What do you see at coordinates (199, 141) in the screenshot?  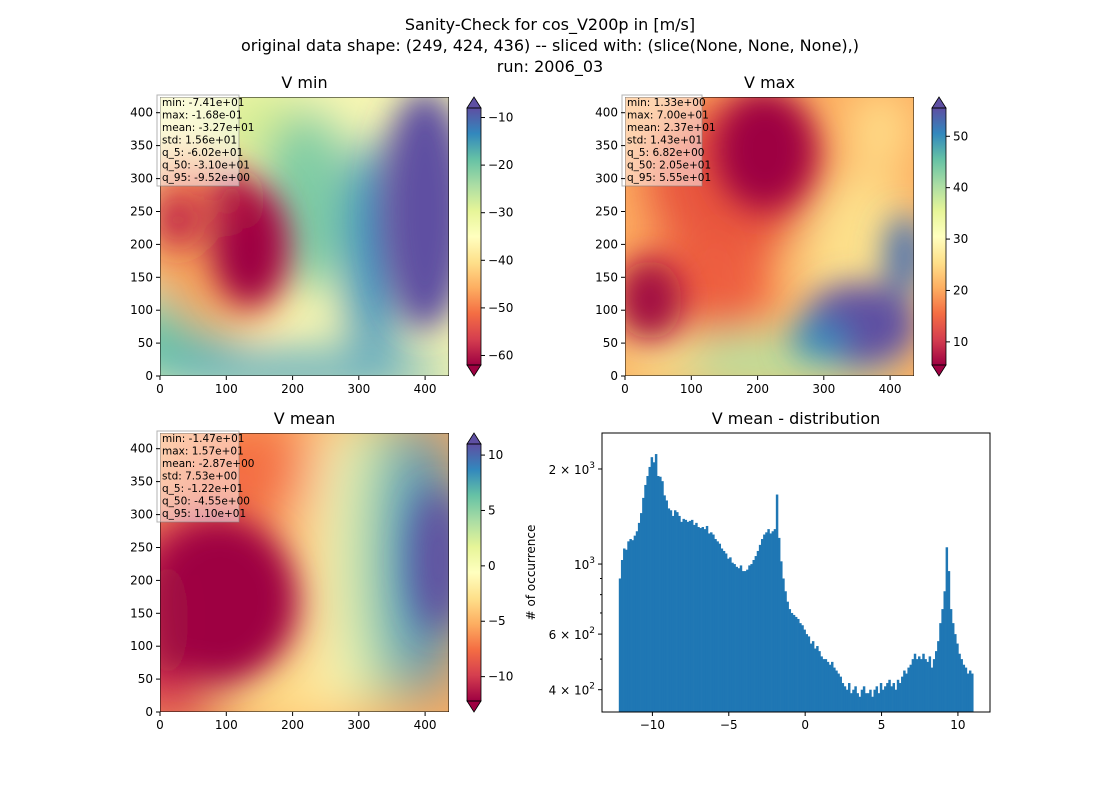 I see `stat-line: std: 1.56e+01` at bounding box center [199, 141].